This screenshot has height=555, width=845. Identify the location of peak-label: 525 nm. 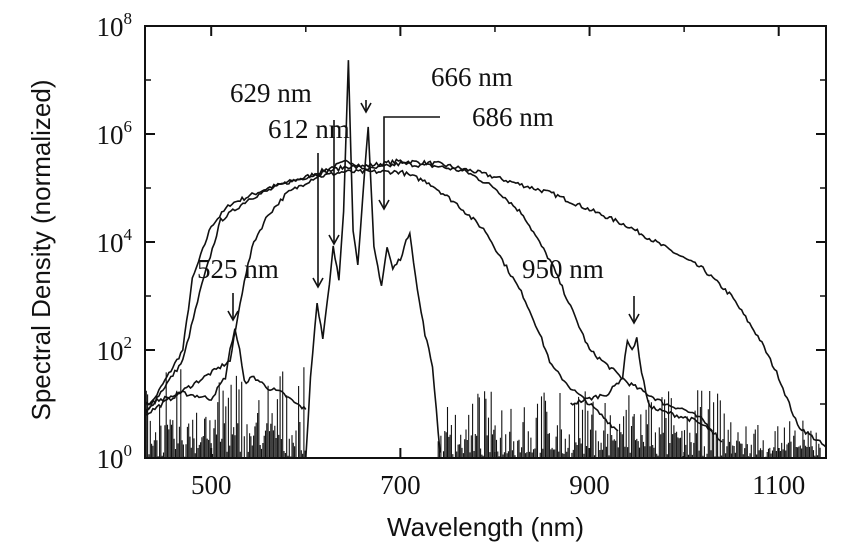
(238, 269).